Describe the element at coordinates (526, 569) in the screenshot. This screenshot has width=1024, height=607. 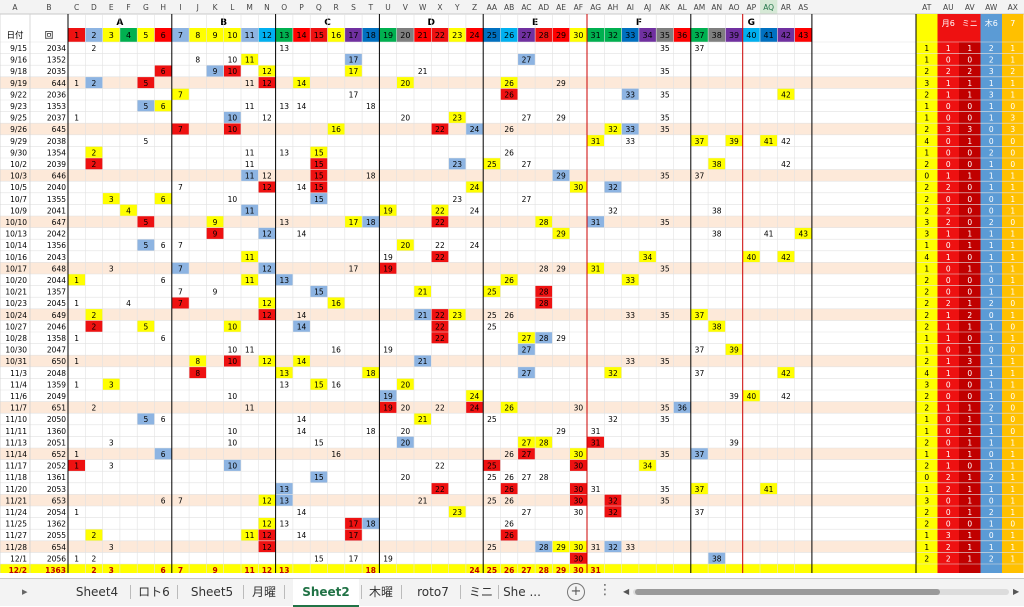
I see `number-cell: 27` at that location.